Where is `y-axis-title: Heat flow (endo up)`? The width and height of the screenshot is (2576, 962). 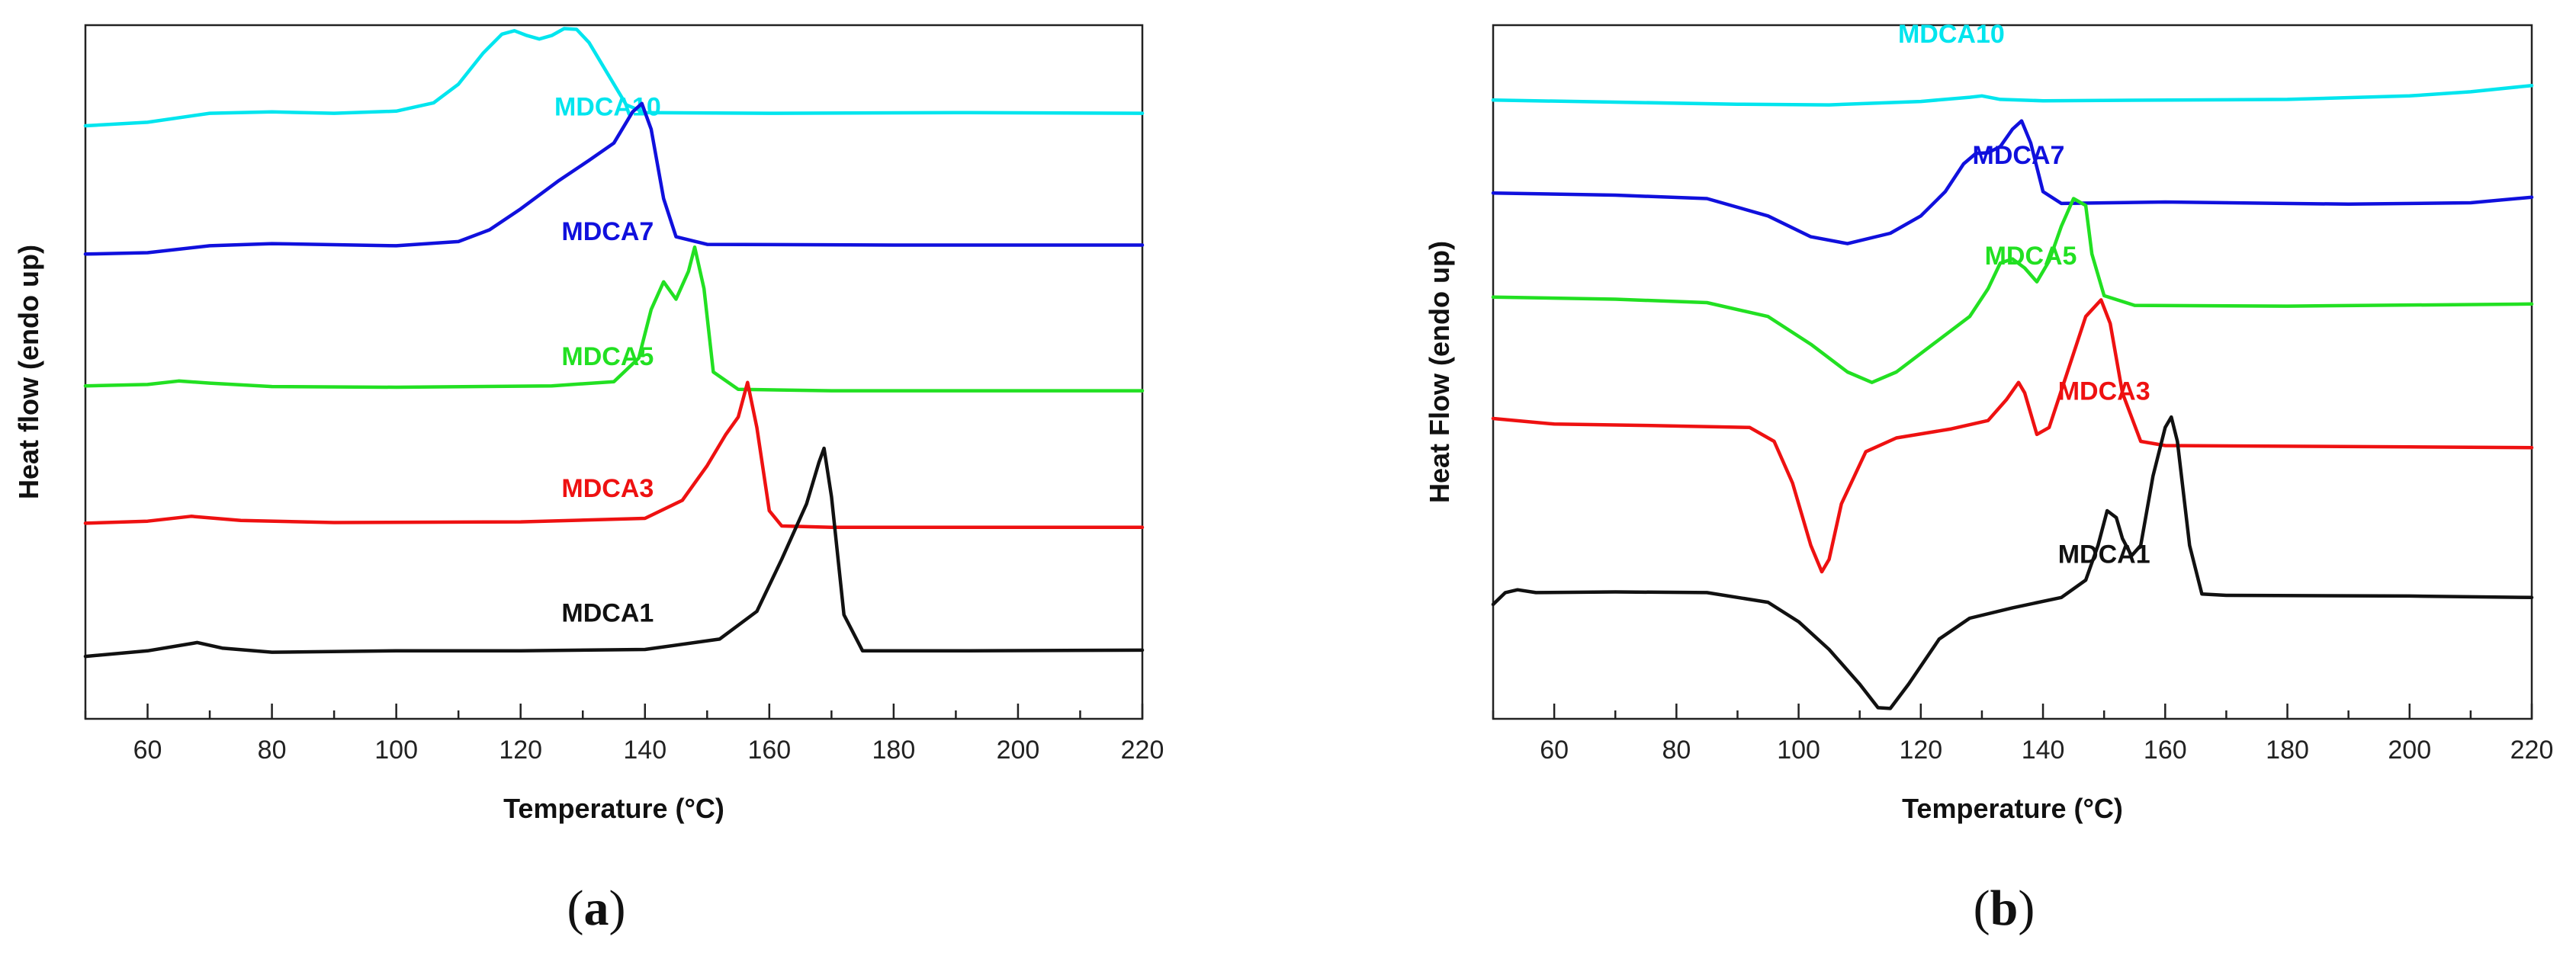
y-axis-title: Heat flow (endo up) is located at coordinates (28, 372).